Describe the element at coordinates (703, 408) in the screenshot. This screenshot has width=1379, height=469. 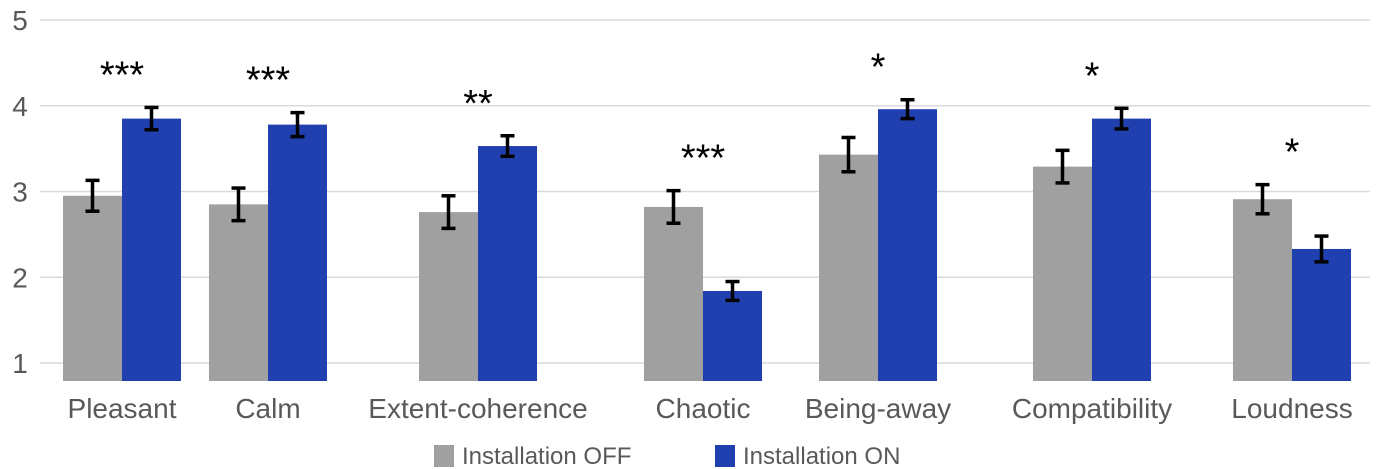
I see `x-category-label: Chaotic` at that location.